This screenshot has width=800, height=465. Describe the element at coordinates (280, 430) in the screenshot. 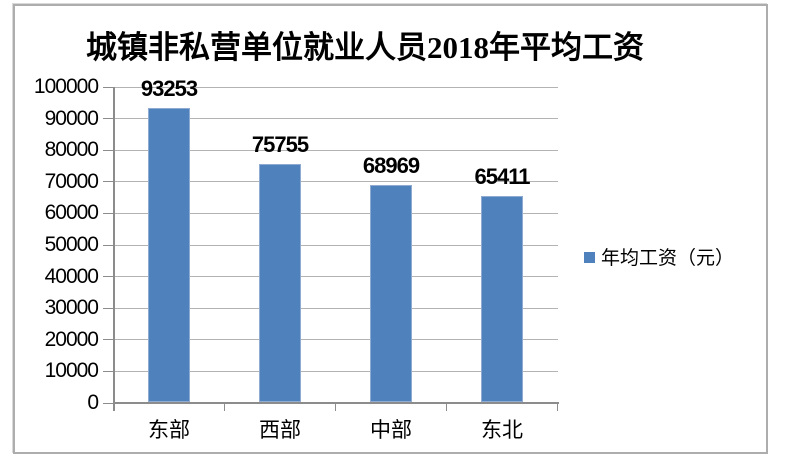

I see `x-axis-label: 西部` at that location.